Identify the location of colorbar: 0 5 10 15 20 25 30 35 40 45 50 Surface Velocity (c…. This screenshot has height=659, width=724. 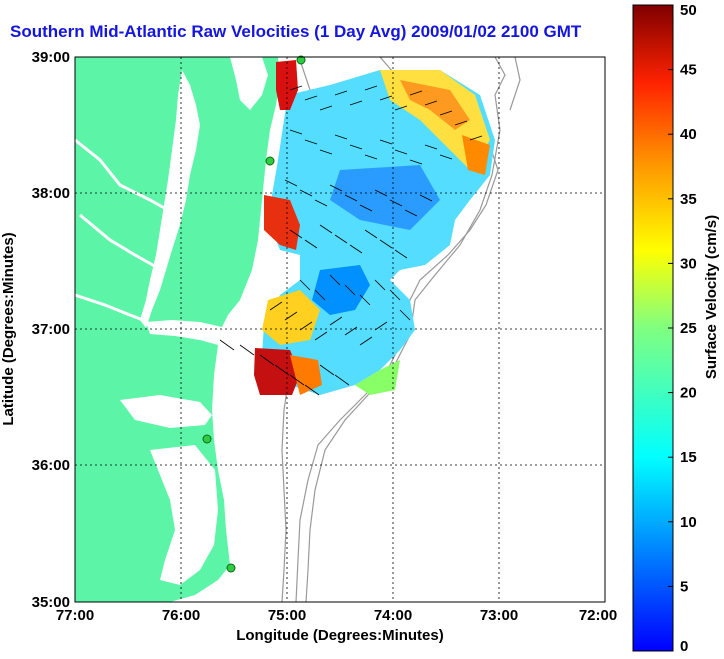
(676, 328).